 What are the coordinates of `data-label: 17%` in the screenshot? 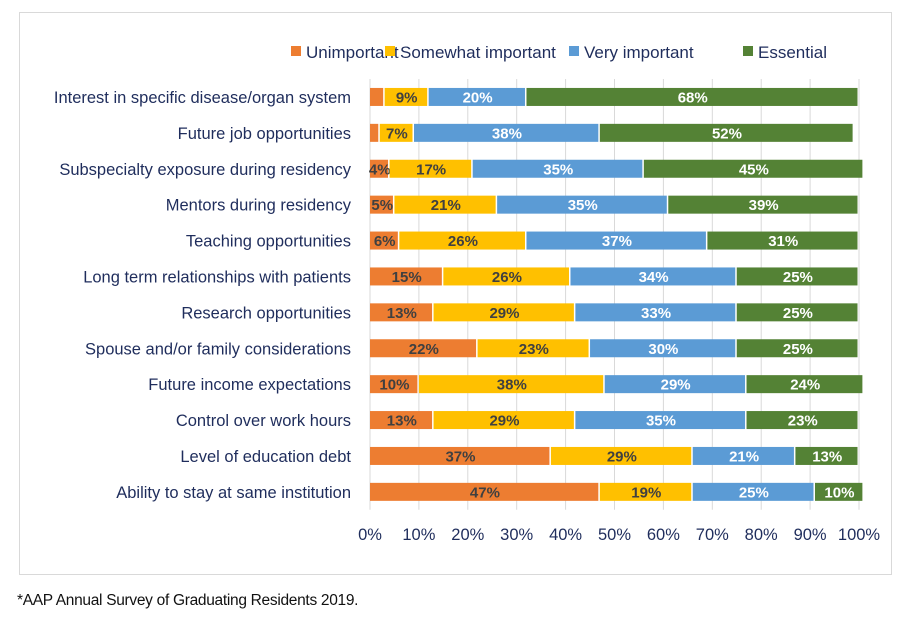 It's located at (431, 169).